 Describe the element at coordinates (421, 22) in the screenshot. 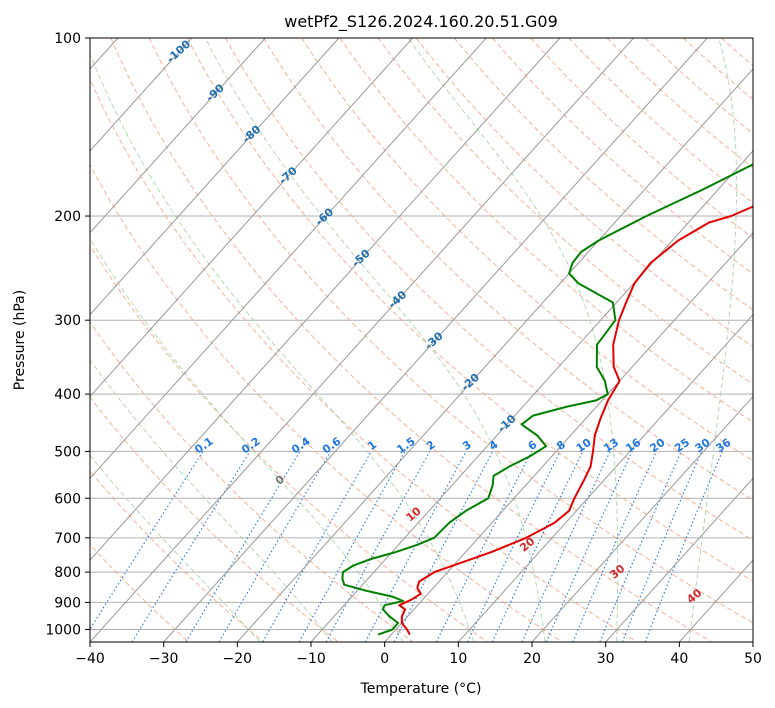

I see `chart-title: wetPf2_S126.2024.160.20.51.G09` at that location.